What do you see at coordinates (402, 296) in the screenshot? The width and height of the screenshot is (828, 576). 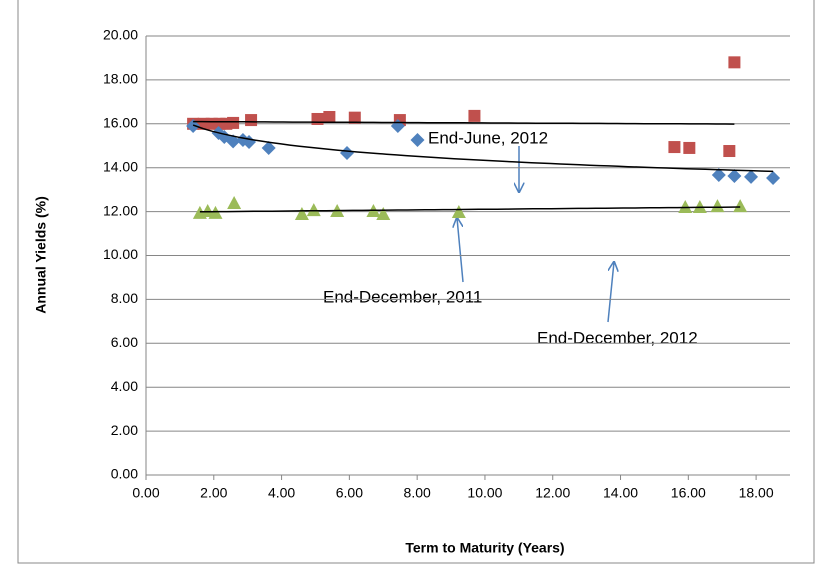 I see `annotation: End-December, 2011` at bounding box center [402, 296].